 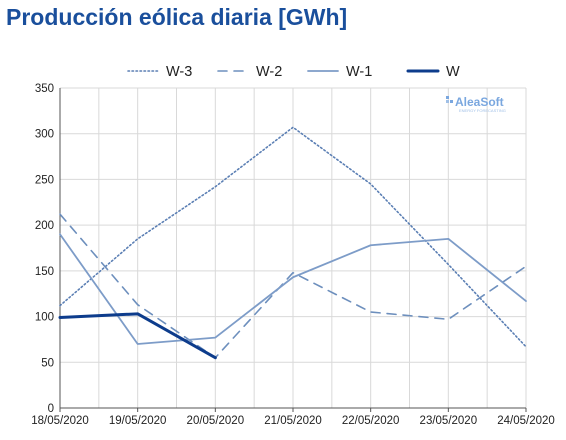 What do you see at coordinates (137, 336) in the screenshot?
I see `series-line-w` at bounding box center [137, 336].